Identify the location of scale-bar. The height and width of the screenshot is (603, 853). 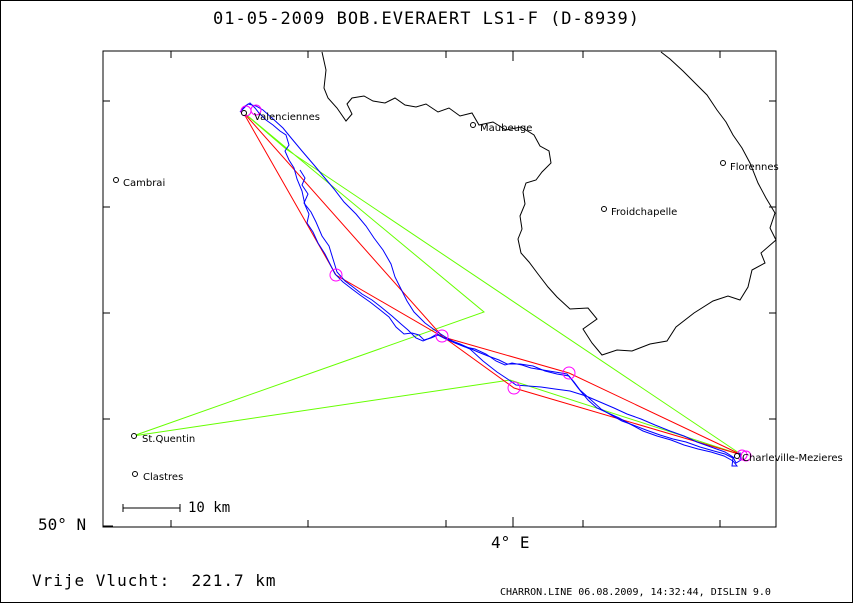
(151, 508).